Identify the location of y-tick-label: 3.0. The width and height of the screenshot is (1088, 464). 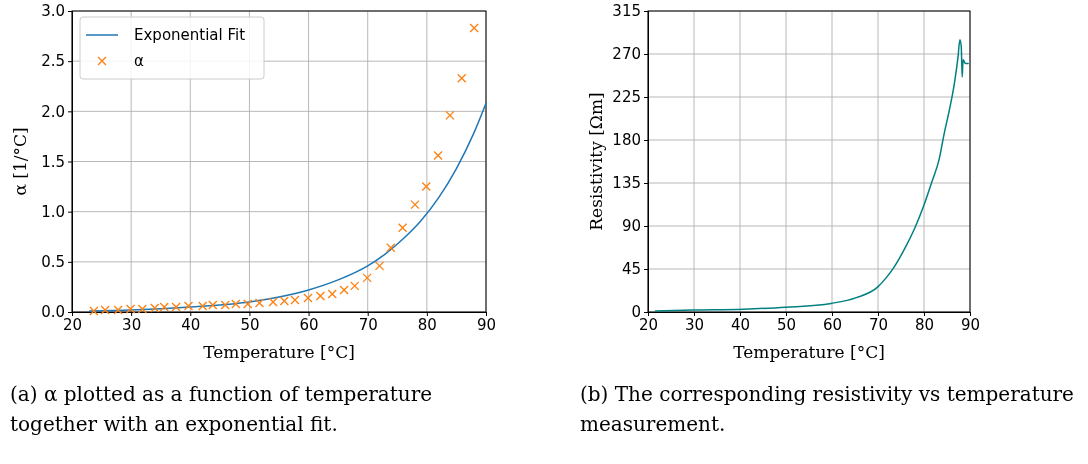
(53, 11).